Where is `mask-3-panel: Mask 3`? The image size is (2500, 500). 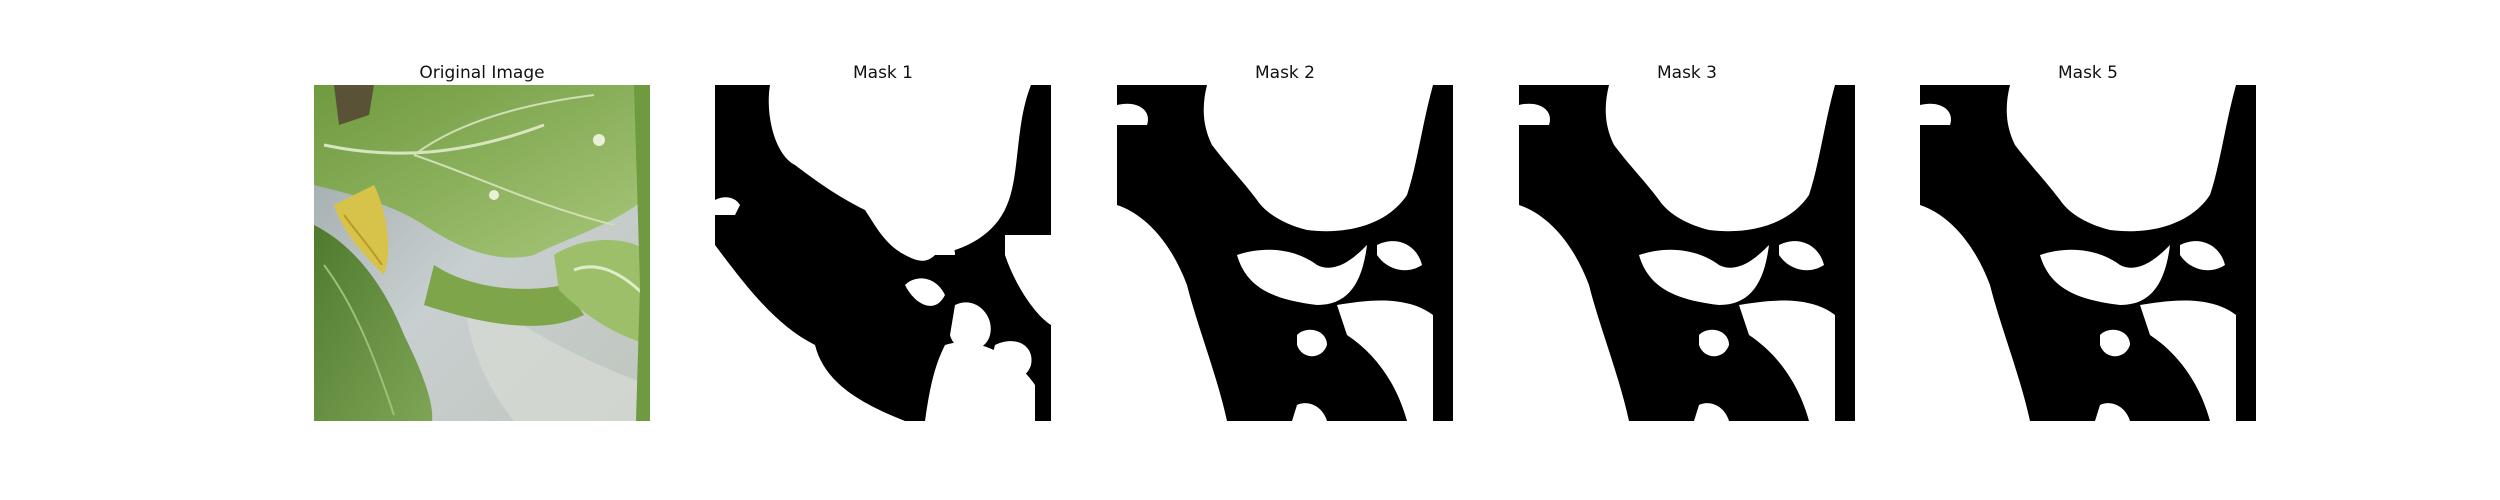 mask-3-panel: Mask 3 is located at coordinates (1687, 240).